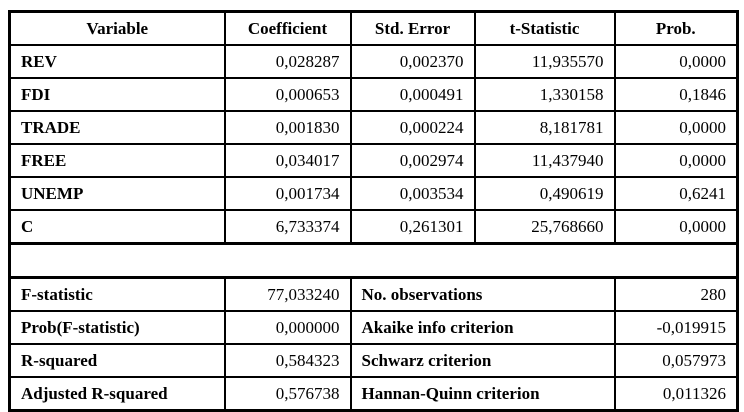  What do you see at coordinates (412, 61) in the screenshot?
I see `rev-std-error: 0,002370` at bounding box center [412, 61].